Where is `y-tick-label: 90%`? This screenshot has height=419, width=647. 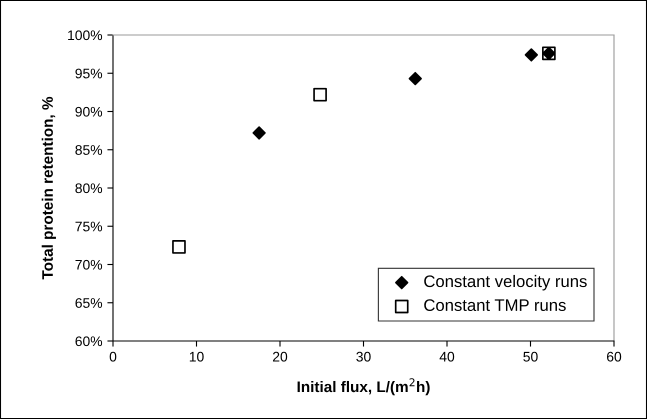 y-tick-label: 90% is located at coordinates (88, 111).